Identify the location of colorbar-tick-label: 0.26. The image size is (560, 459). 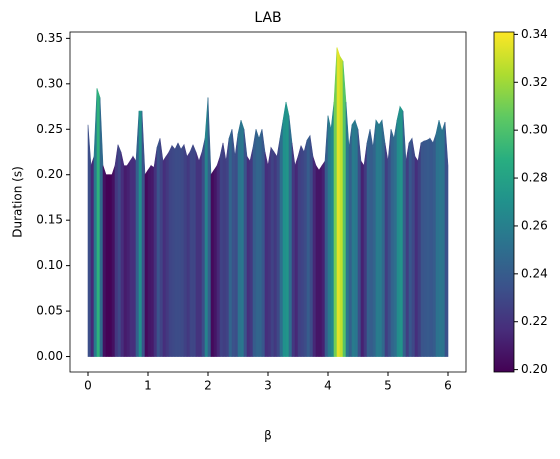
(534, 225).